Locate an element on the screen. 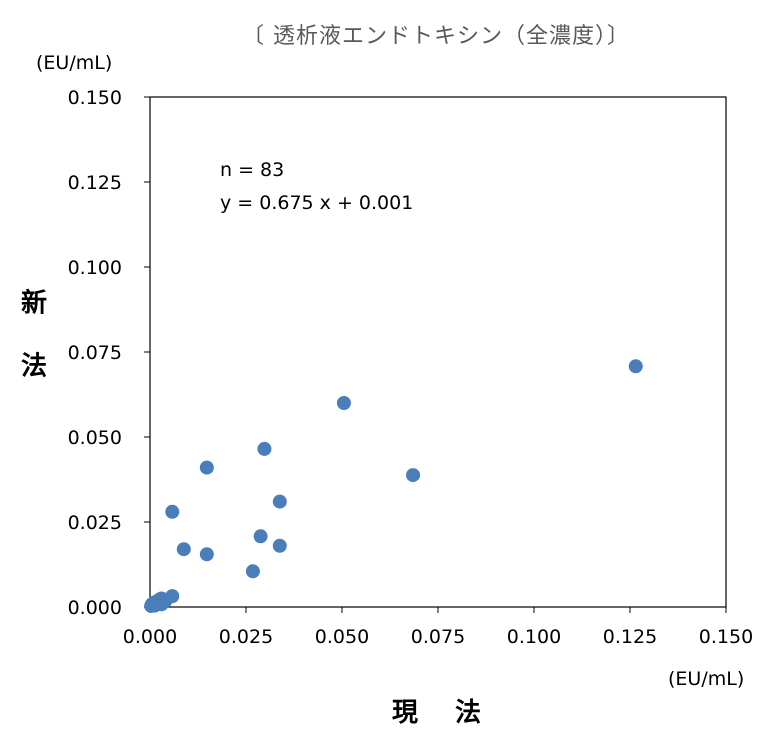 The height and width of the screenshot is (729, 782). y-tick-label: 0.075 is located at coordinates (95, 353).